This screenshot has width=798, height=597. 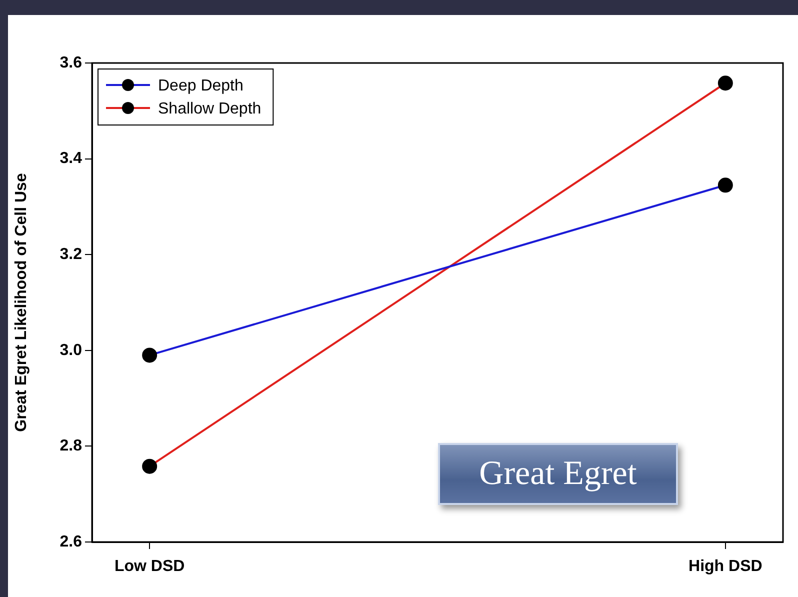 I want to click on y-tick-label: 3.6, so click(x=71, y=63).